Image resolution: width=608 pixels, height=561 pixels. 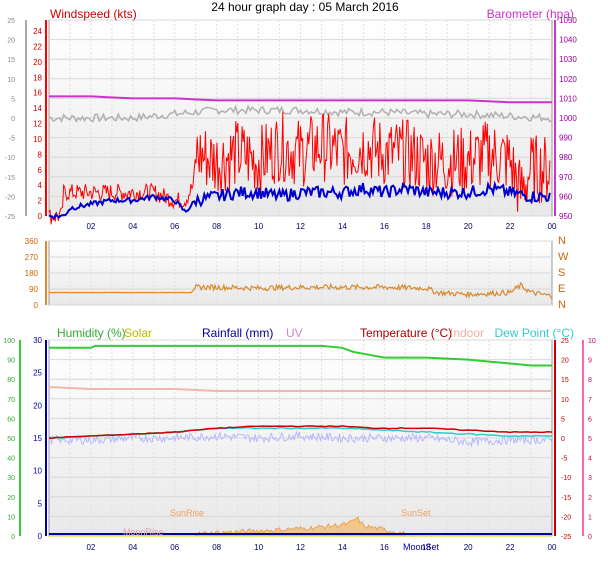 What do you see at coordinates (530, 14) in the screenshot?
I see `barometer-label: Barometer (hpa)` at bounding box center [530, 14].